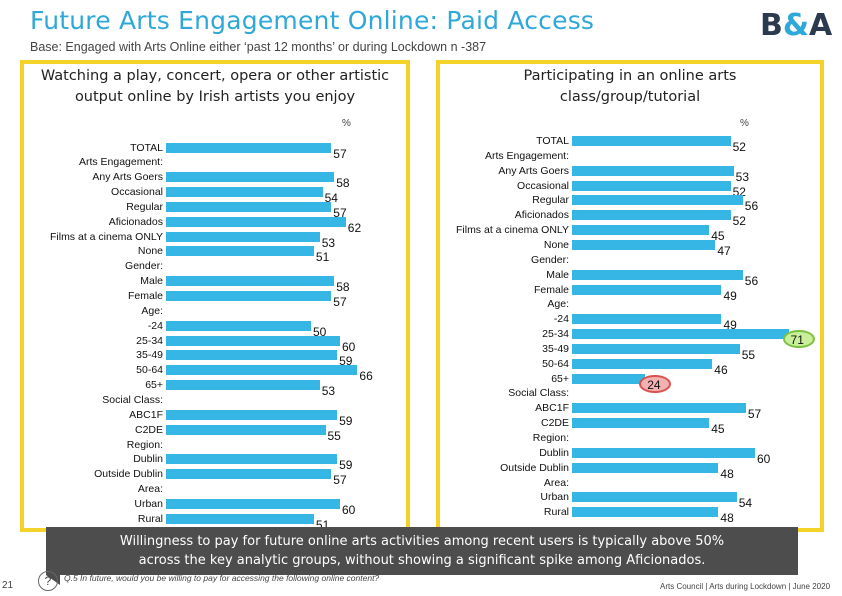 This screenshot has height=596, width=842. Describe the element at coordinates (343, 287) in the screenshot. I see `data-label: 58` at that location.